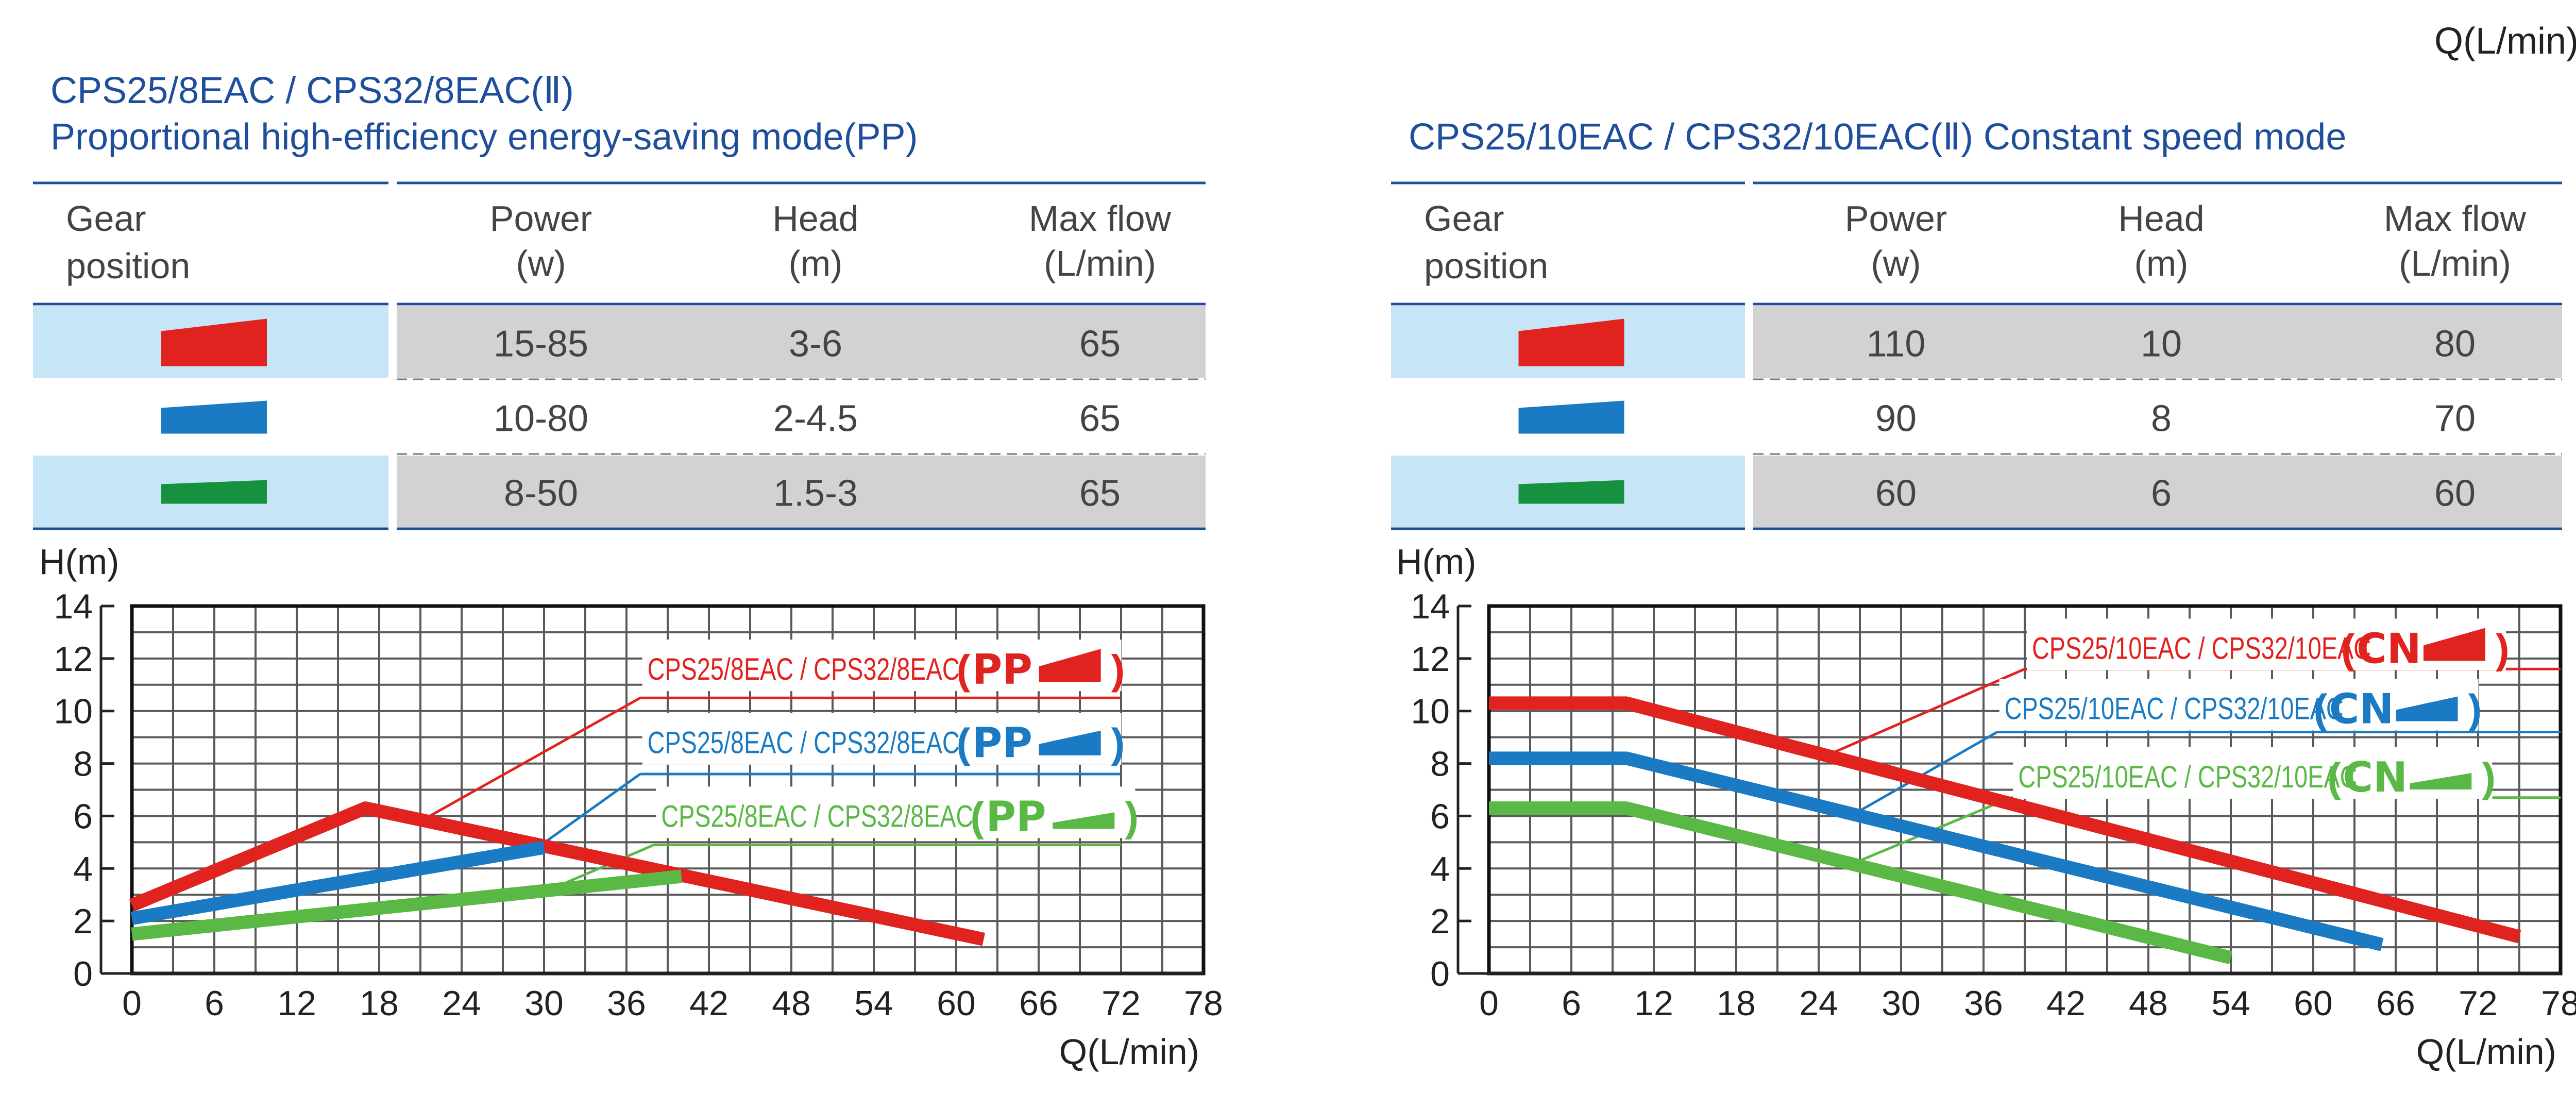 This screenshot has width=2576, height=1109. I want to click on header-head: (m), so click(2161, 263).